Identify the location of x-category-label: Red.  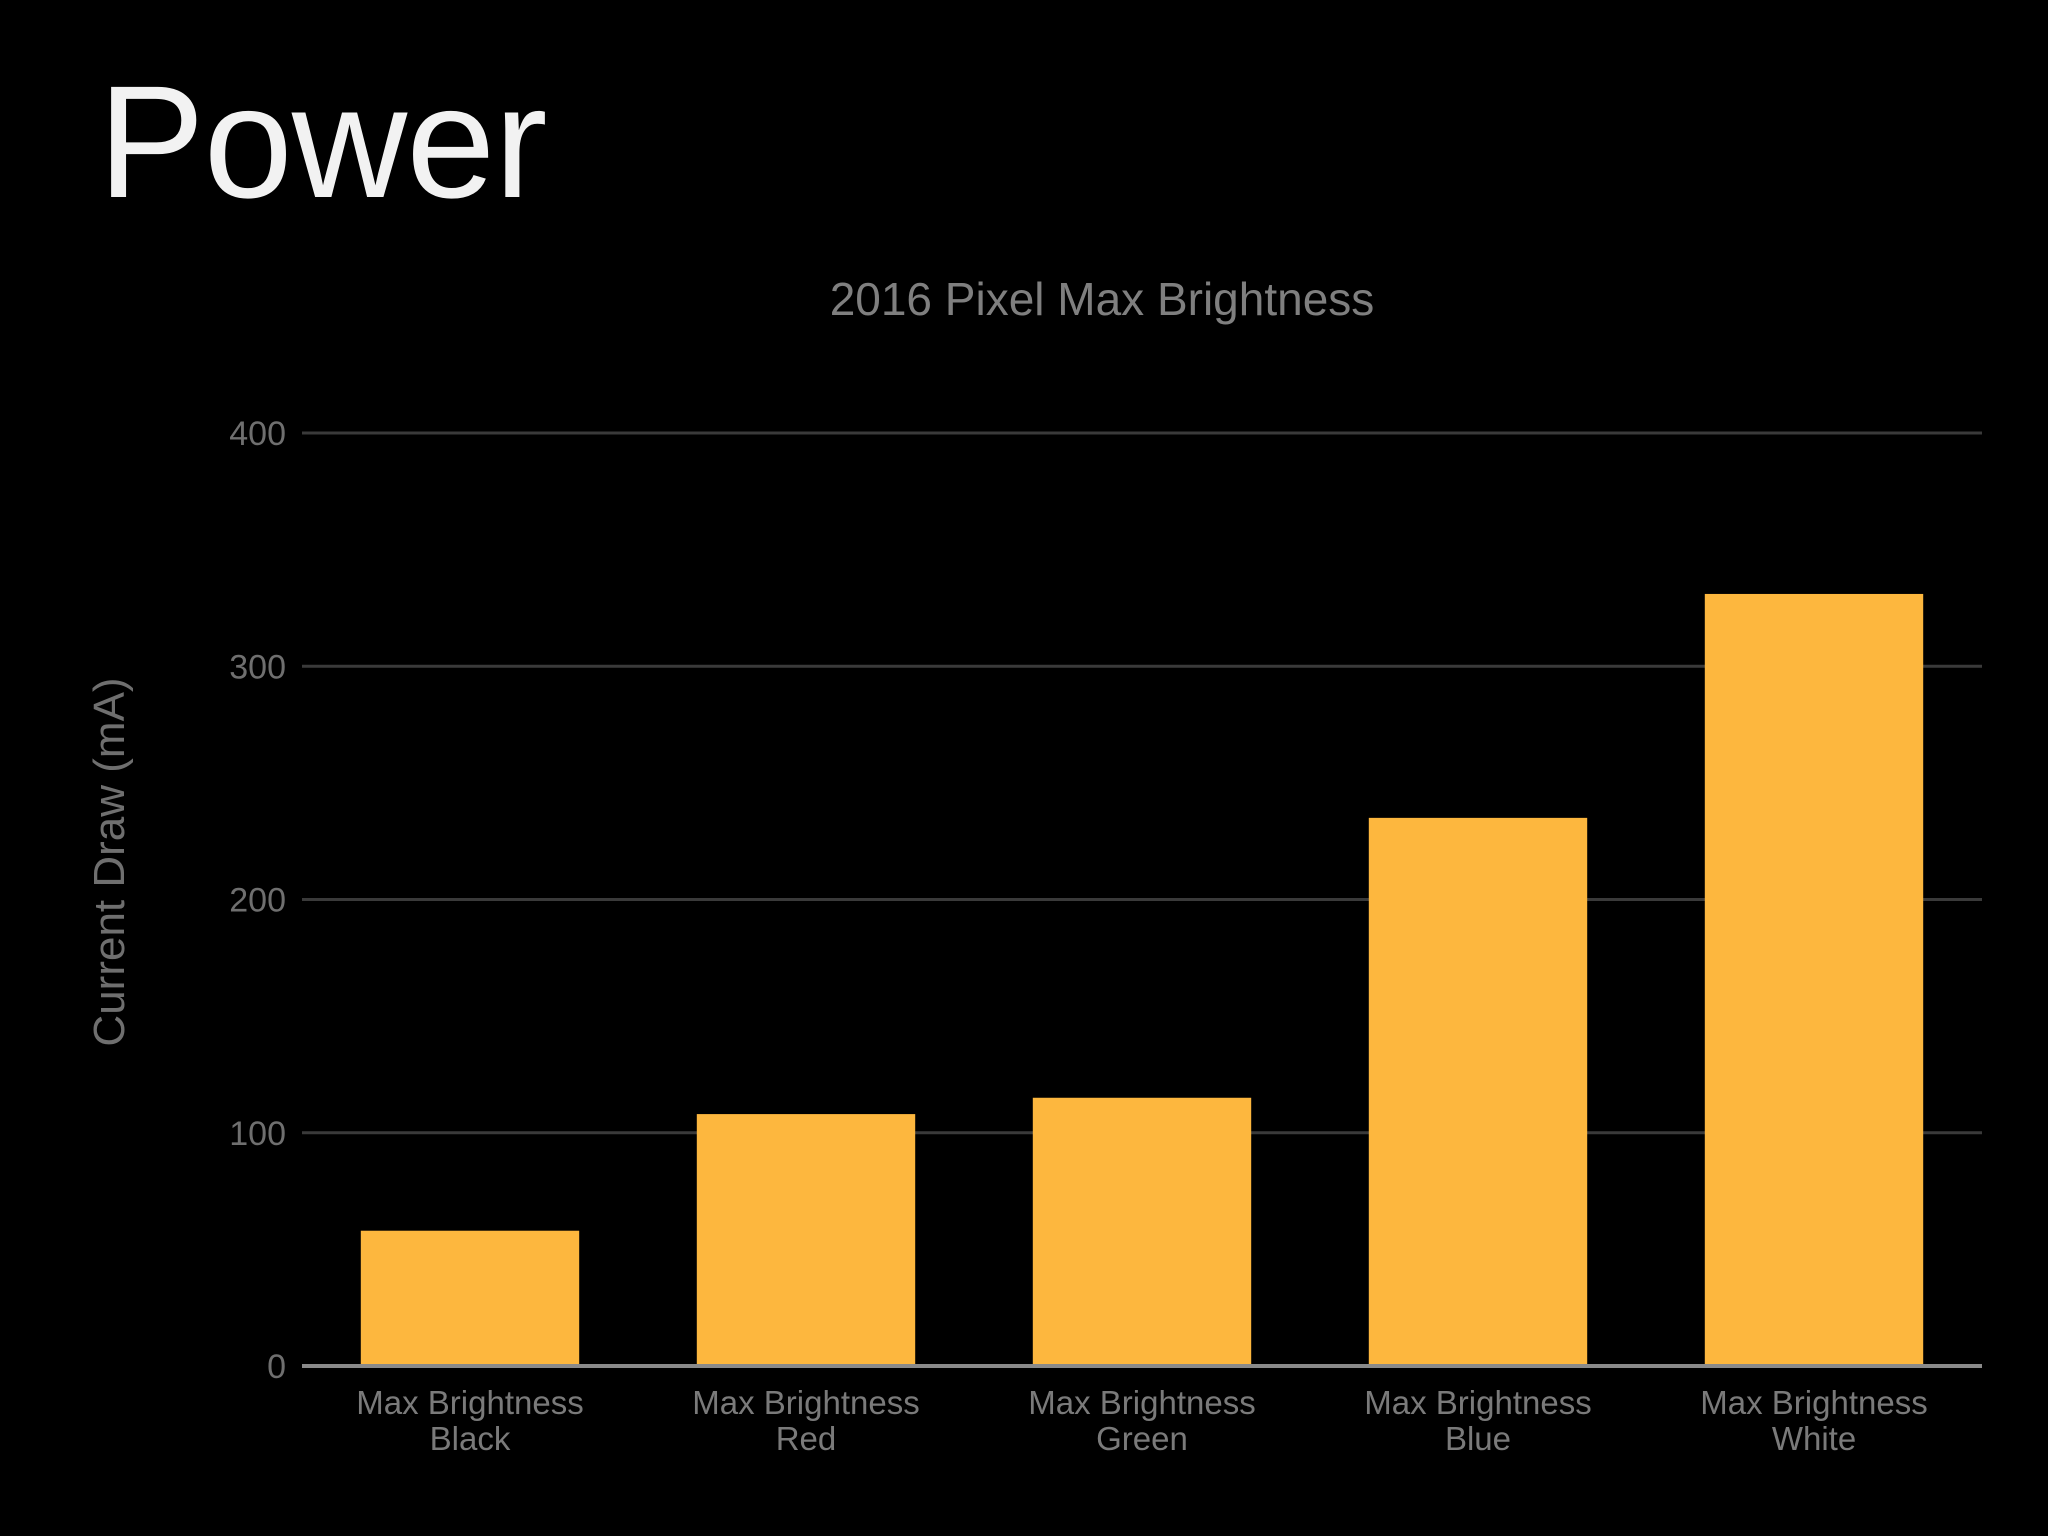
(806, 1438).